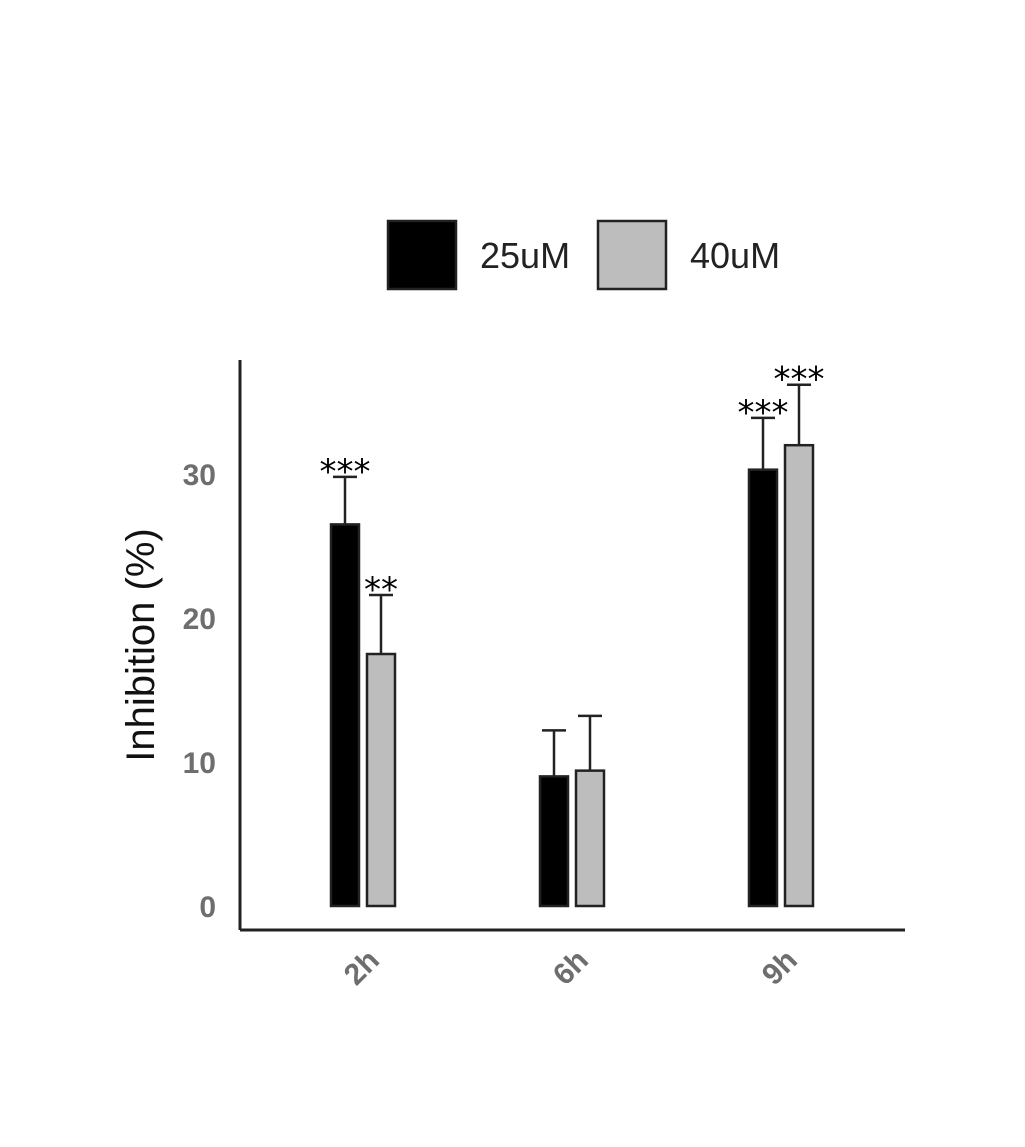 This screenshot has width=1025, height=1147. I want to click on y-tick-label: 10, so click(199, 763).